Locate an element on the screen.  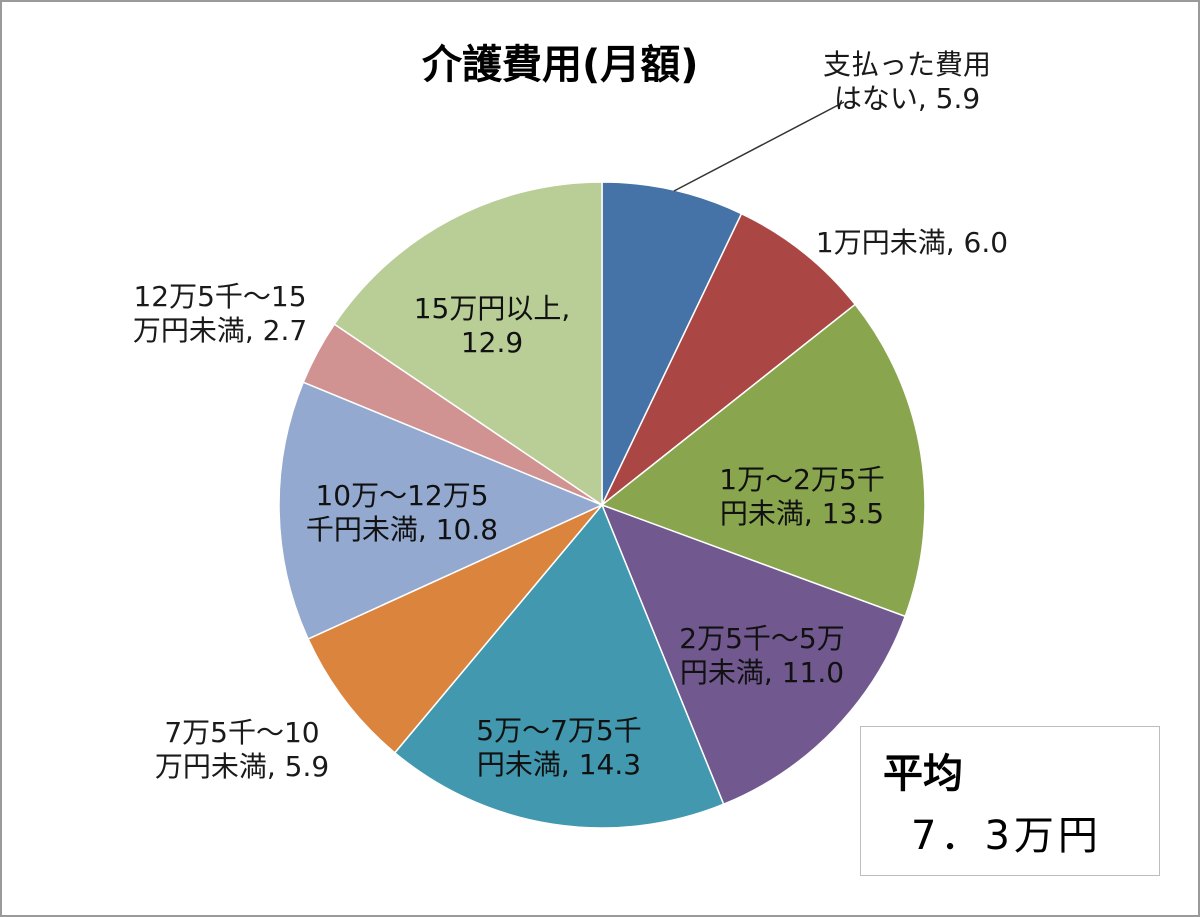
slice-label-7: 12万5千～15 万円未満, 2.7 is located at coordinates (220, 313).